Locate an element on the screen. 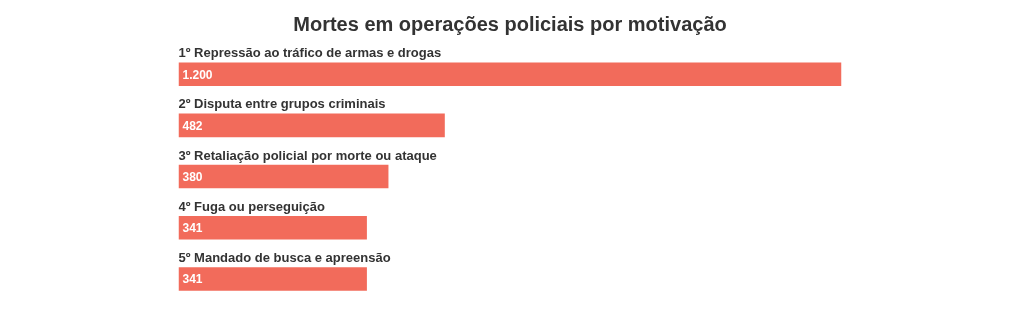 Image resolution: width=1024 pixels, height=328 pixels. y-tick-label: 2º Disputa entre grupos criminais is located at coordinates (282, 104).